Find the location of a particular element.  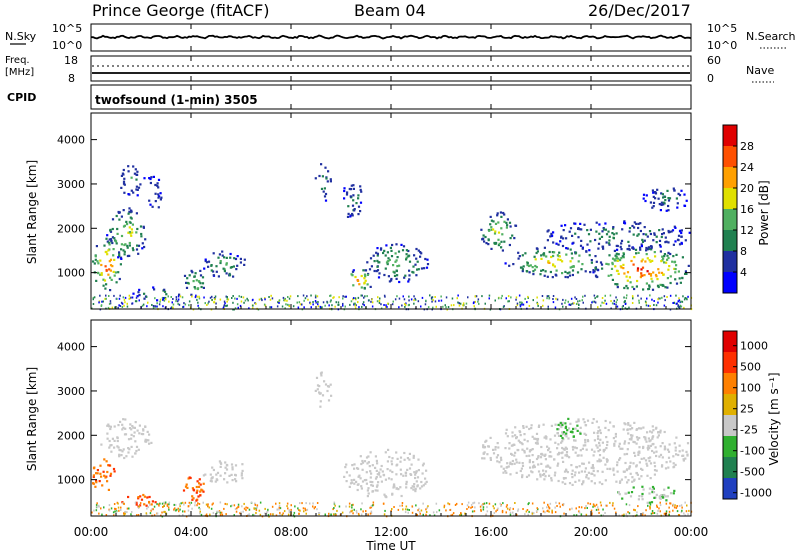

power-colorbar-segment is located at coordinates (730, 240).